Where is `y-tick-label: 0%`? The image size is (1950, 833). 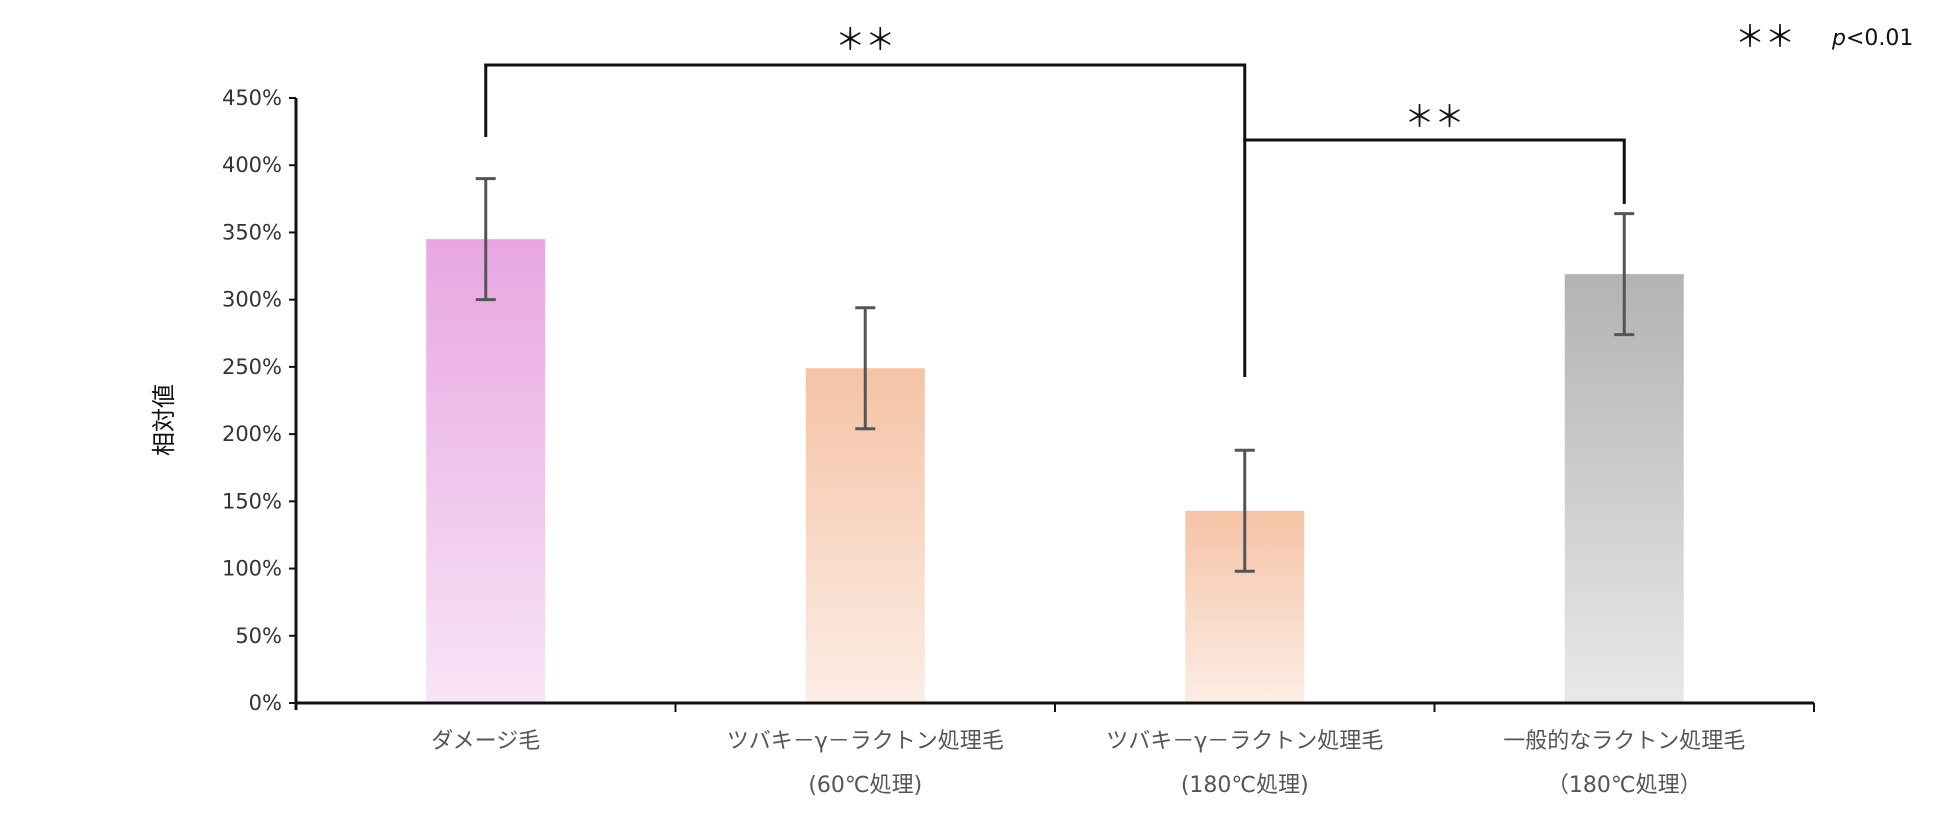 y-tick-label: 0% is located at coordinates (265, 703).